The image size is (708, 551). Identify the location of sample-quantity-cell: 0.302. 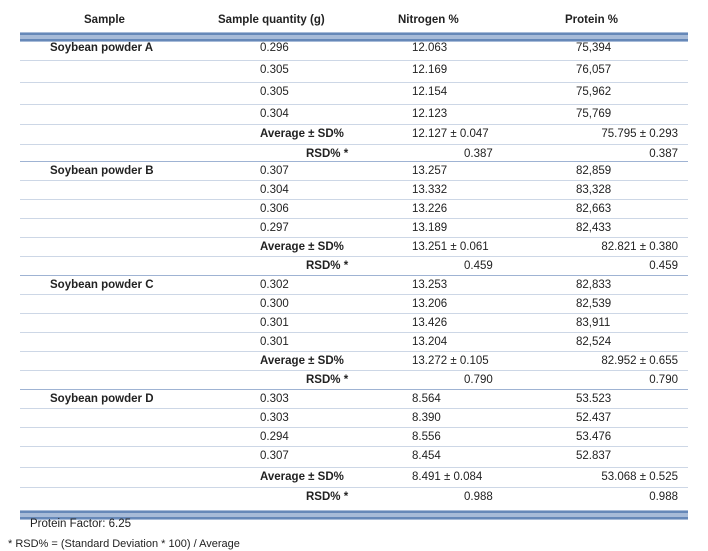
(274, 285).